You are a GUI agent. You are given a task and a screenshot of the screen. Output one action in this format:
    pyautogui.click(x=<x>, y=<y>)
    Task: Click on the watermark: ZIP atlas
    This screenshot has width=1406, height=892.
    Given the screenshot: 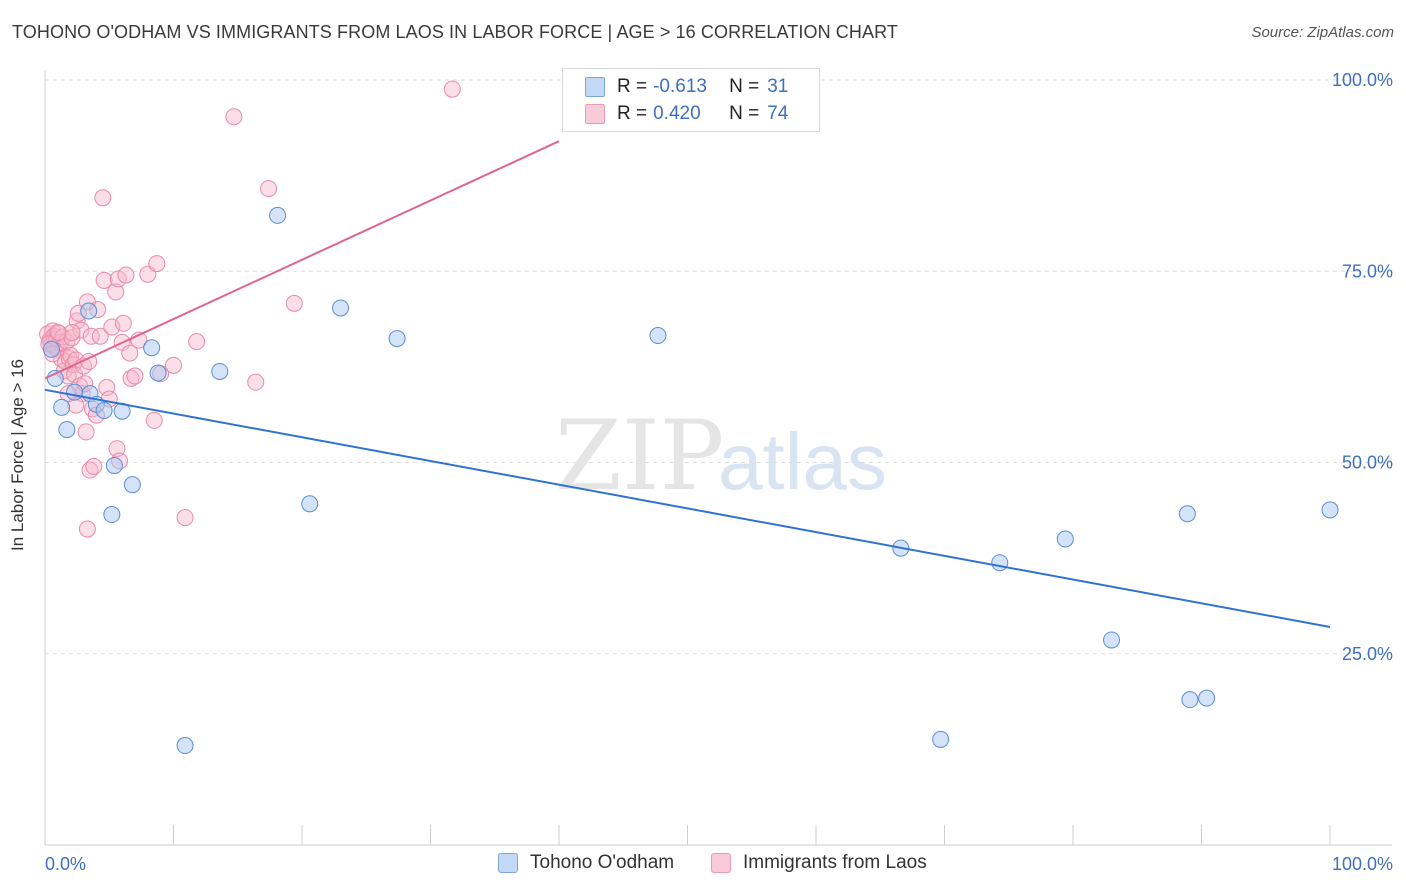 What is the action you would take?
    pyautogui.click(x=721, y=456)
    